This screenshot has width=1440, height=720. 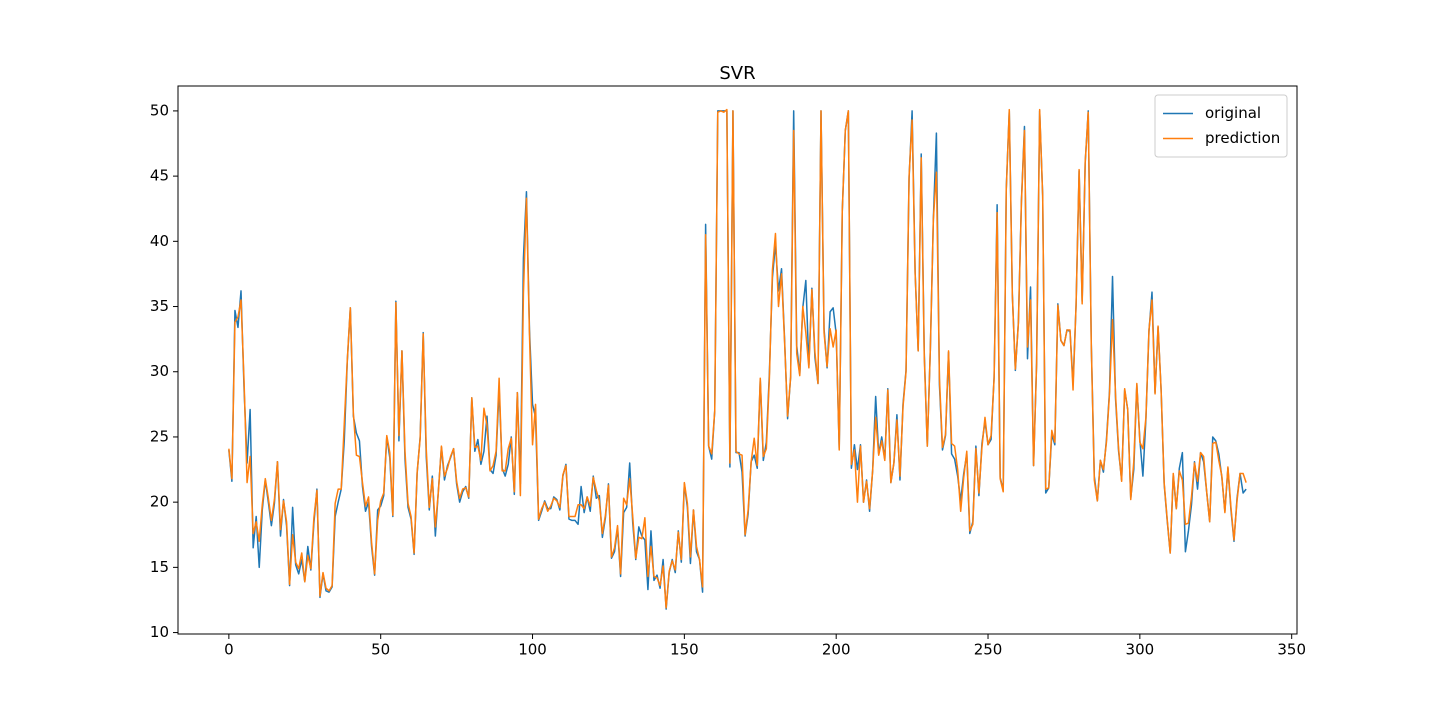 I want to click on x-tick-label: 150, so click(x=684, y=650).